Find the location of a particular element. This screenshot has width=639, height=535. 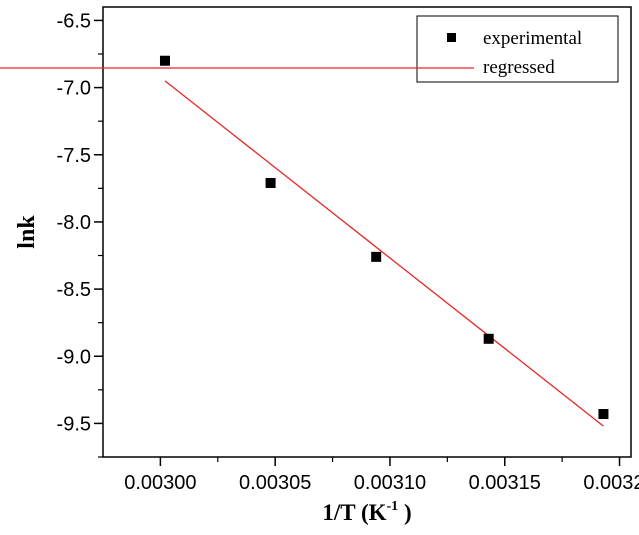

x-axis-title: 1/T (K-1 ) is located at coordinates (366, 512).